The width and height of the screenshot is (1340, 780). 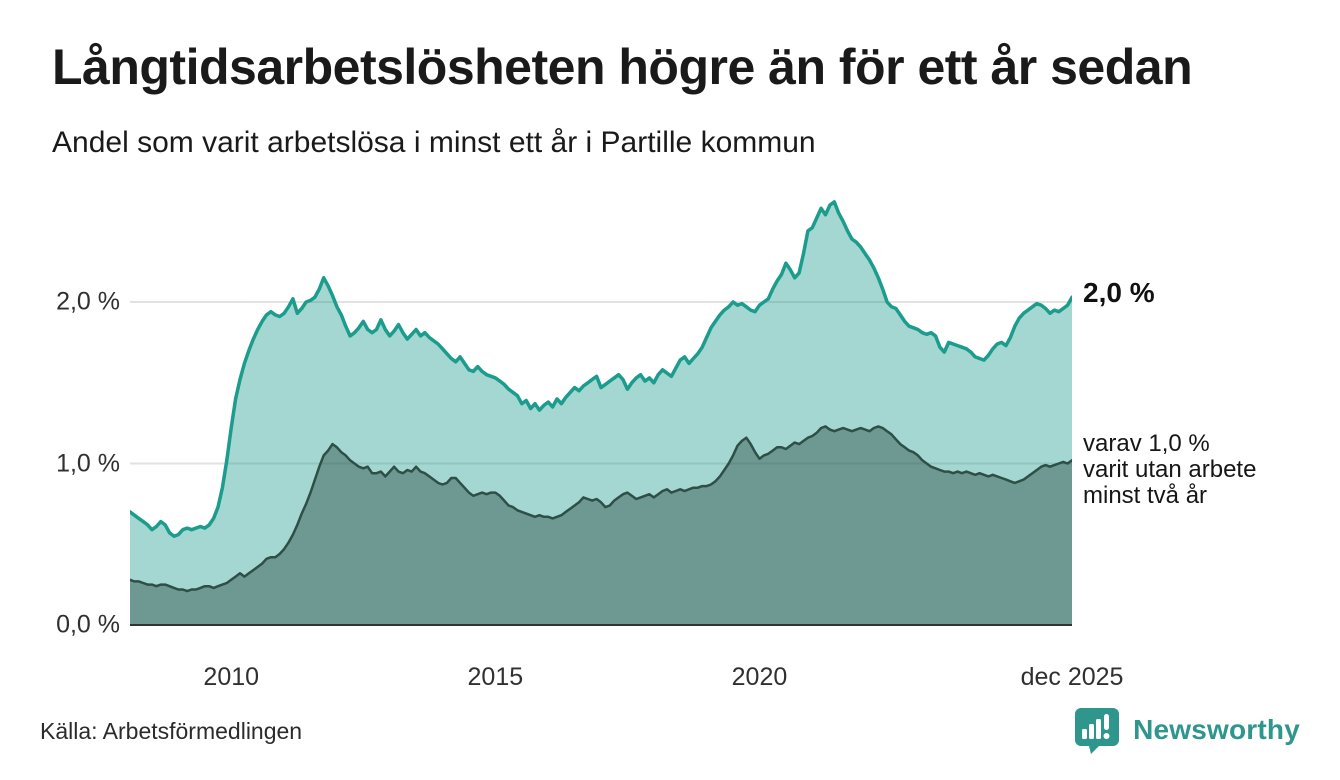 What do you see at coordinates (88, 624) in the screenshot?
I see `y-tick-label: 0,0 %` at bounding box center [88, 624].